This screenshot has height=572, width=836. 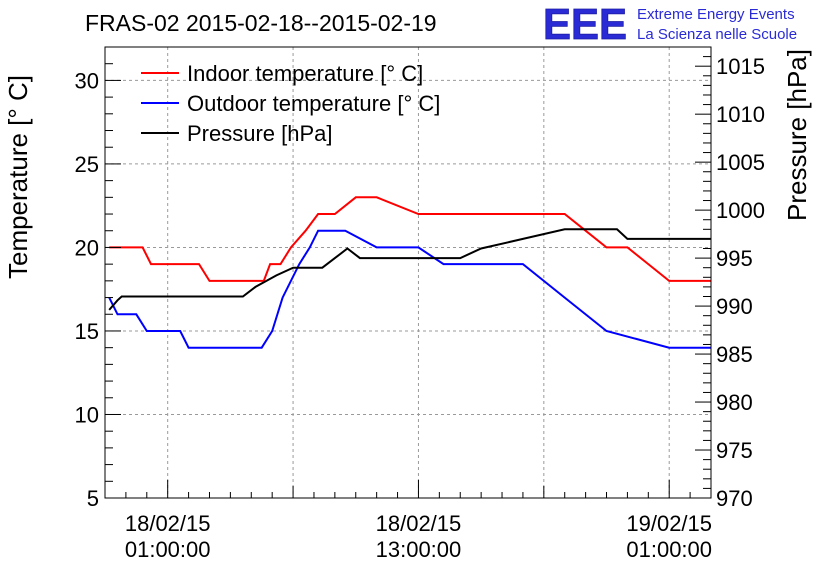 I want to click on y2-tick-label: 1015, so click(x=740, y=66).